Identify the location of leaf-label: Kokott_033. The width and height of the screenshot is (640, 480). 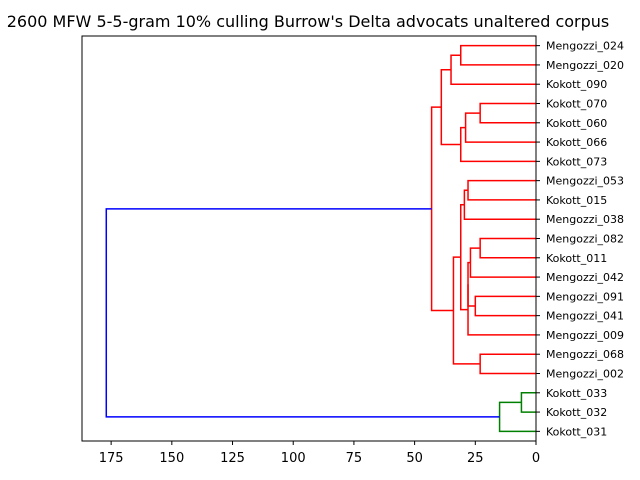
(576, 393).